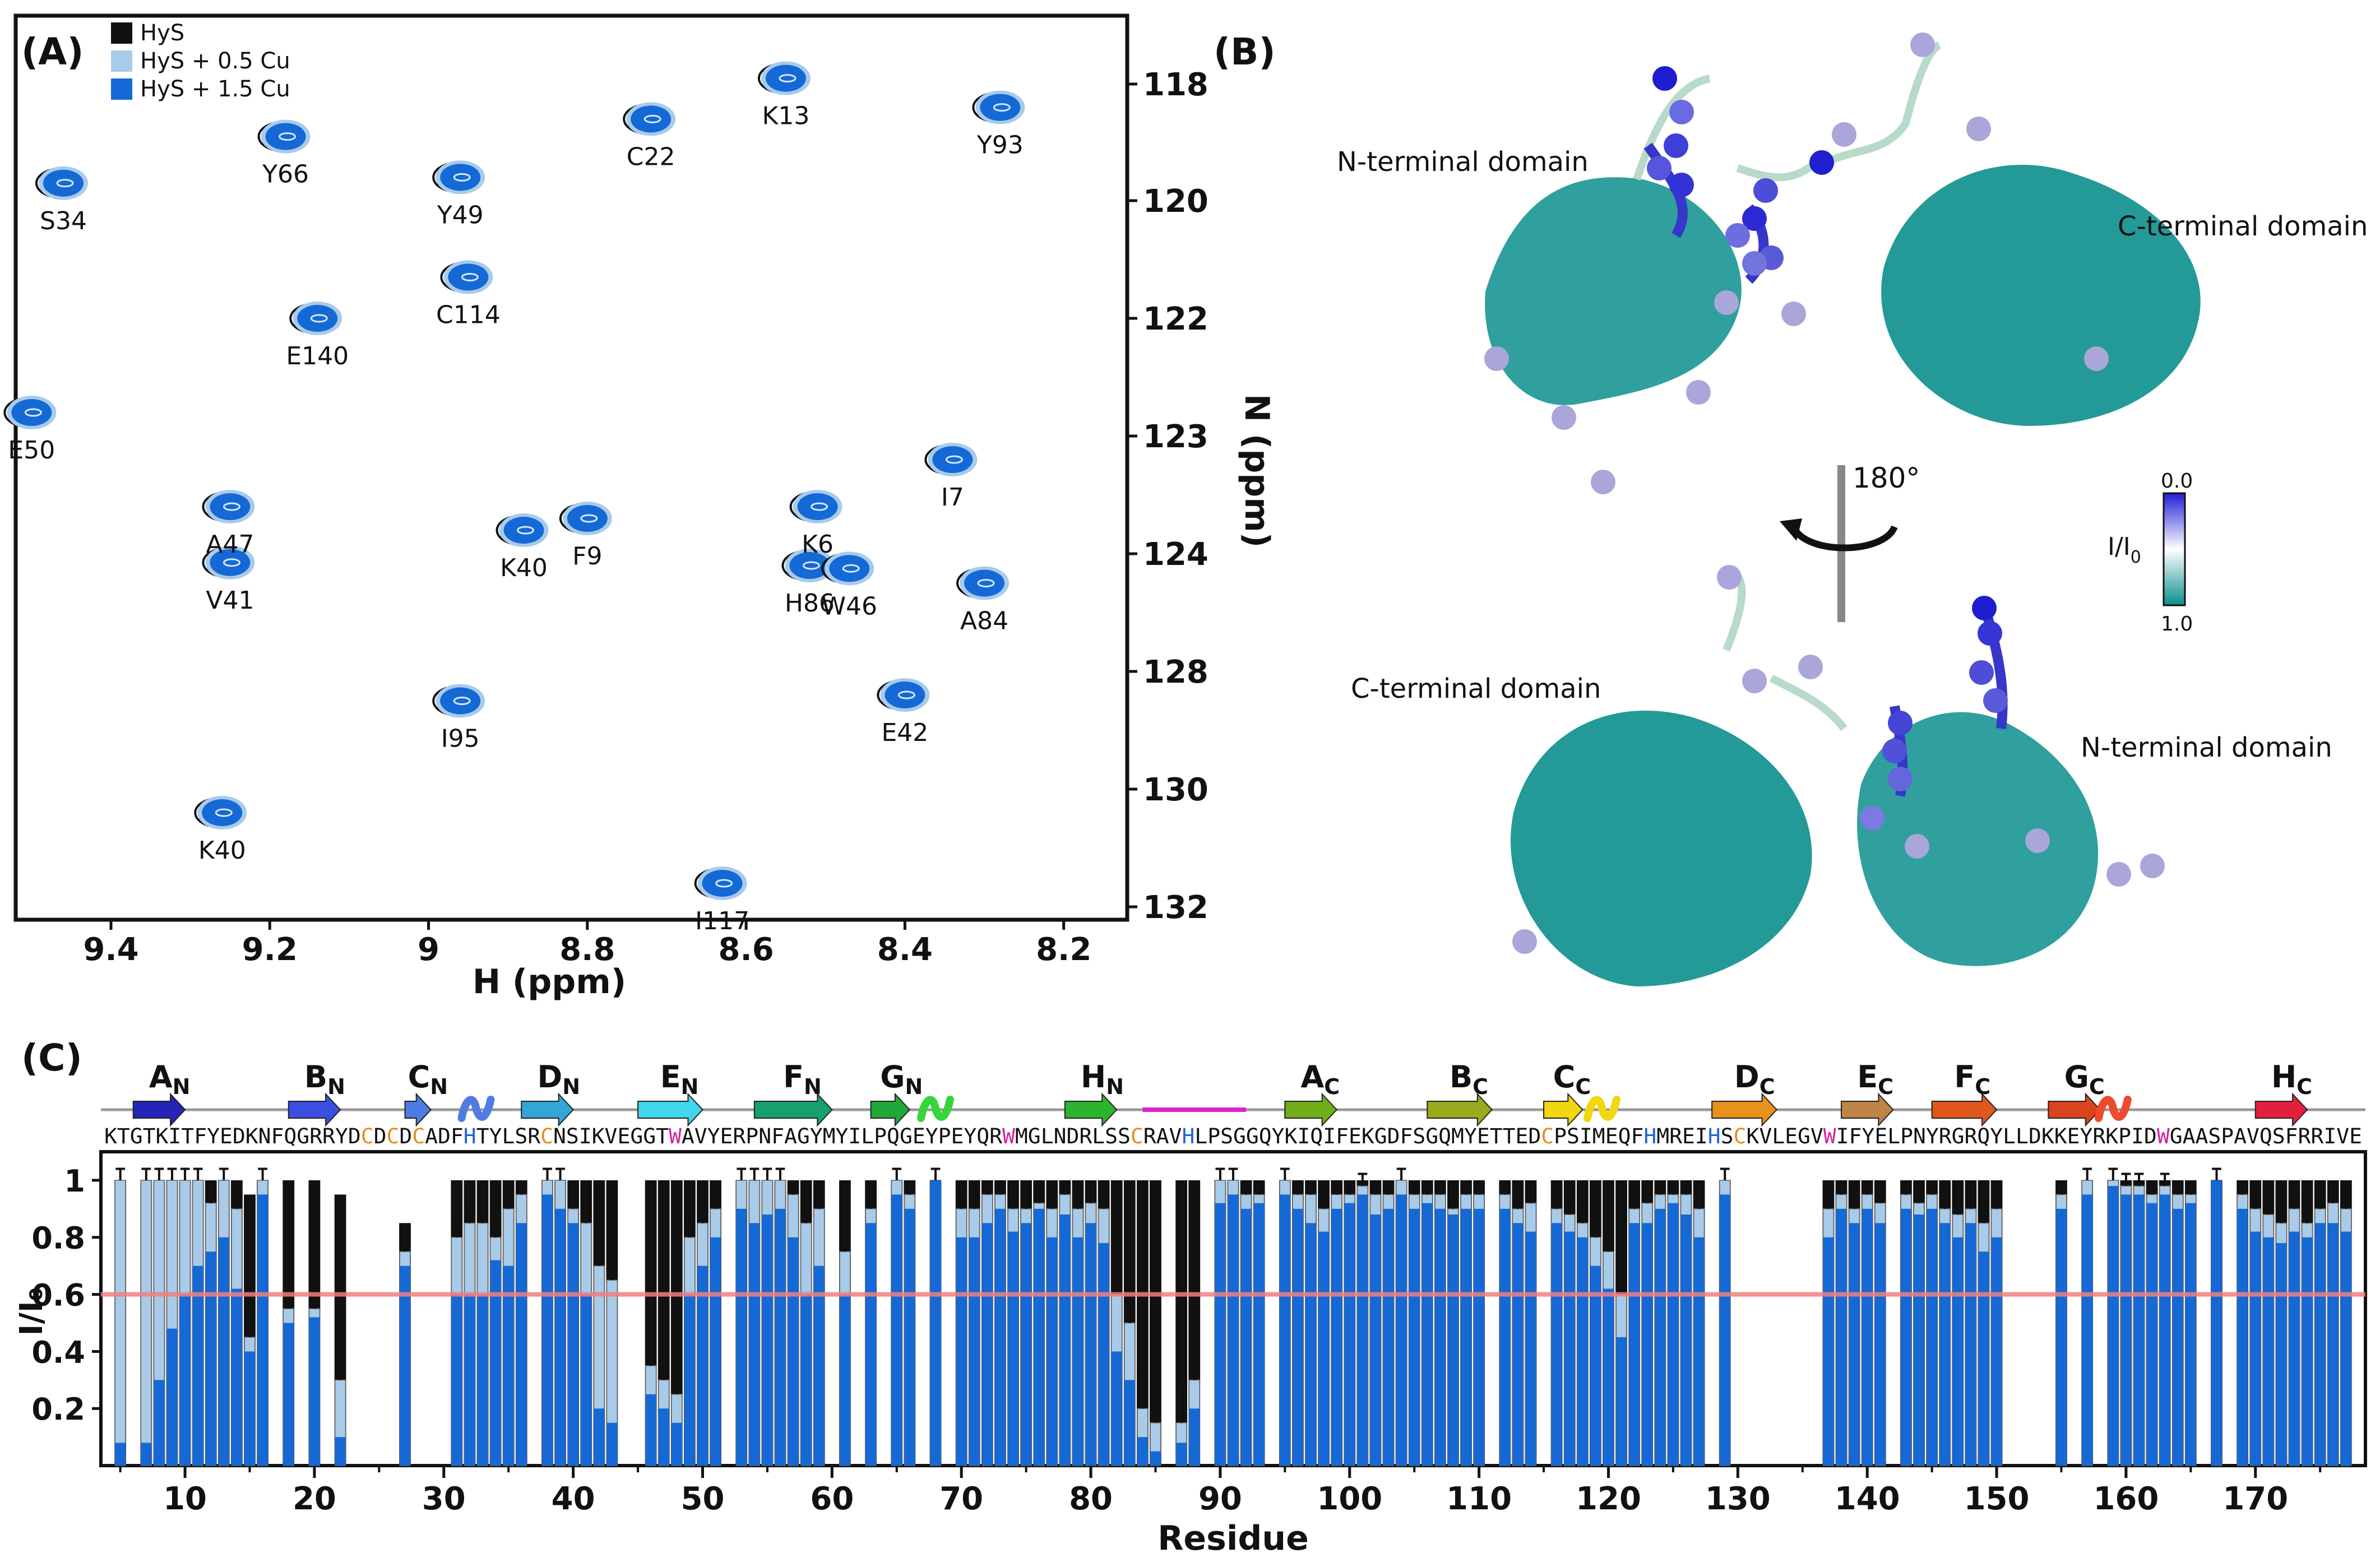  I want to click on colorbar: 0.0 1.0 I/I0, so click(2151, 553).